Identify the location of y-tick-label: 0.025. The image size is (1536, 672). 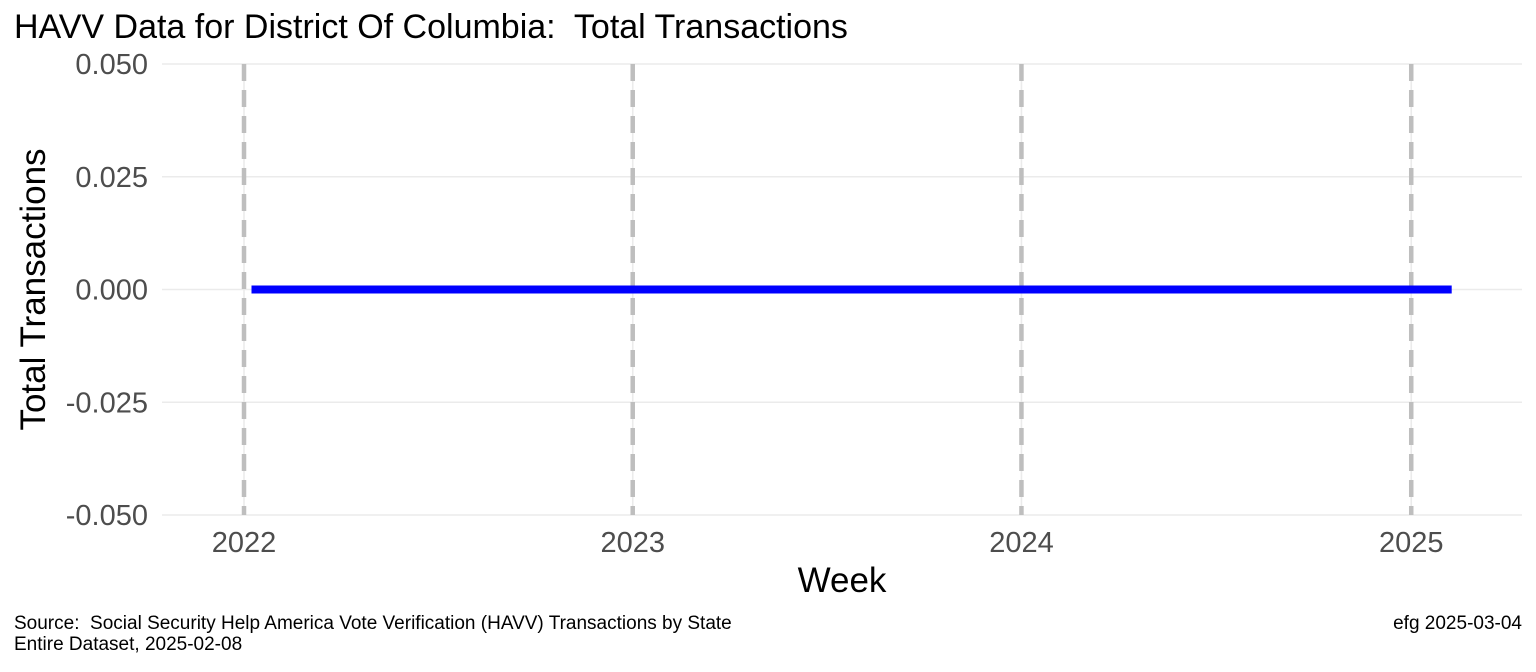
(111, 178).